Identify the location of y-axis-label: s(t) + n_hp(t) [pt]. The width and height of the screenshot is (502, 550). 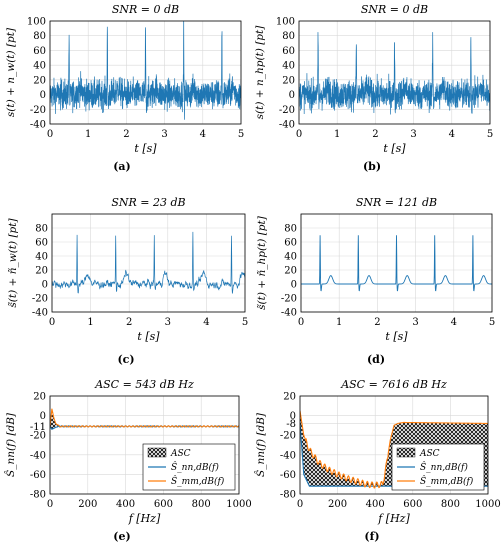
(260, 72).